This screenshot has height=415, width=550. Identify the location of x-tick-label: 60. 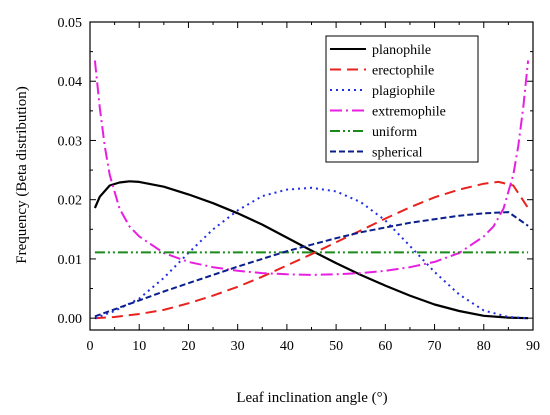
(385, 346).